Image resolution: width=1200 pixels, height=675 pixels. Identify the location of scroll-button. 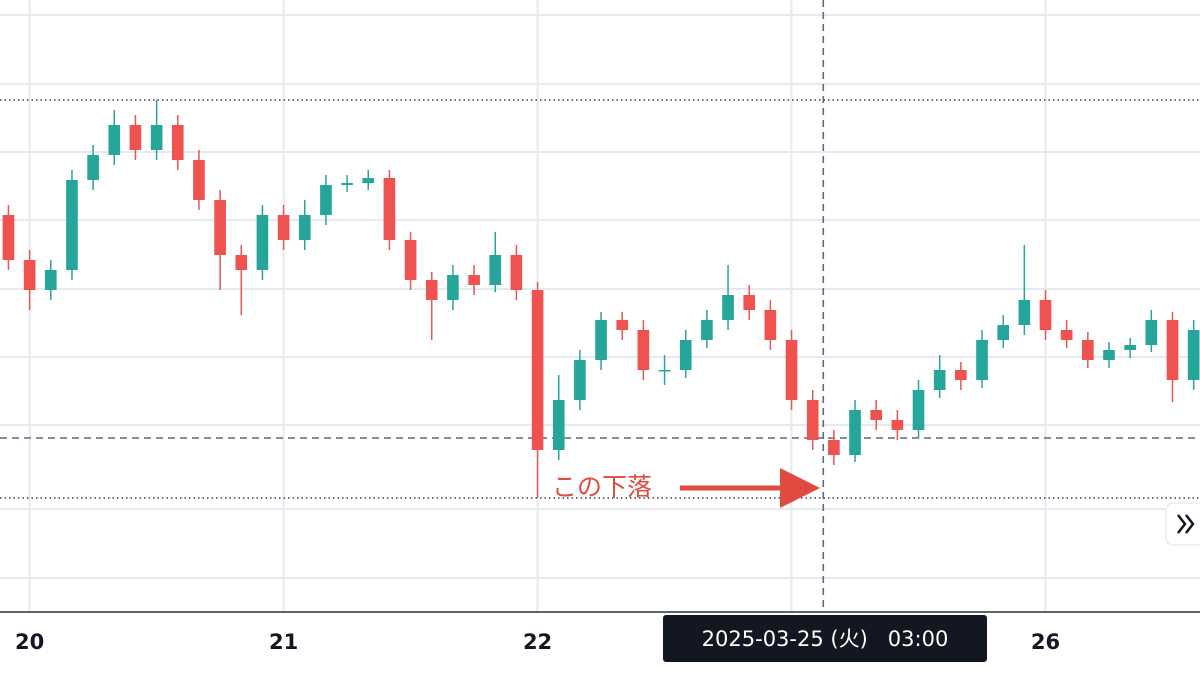
(1182, 524).